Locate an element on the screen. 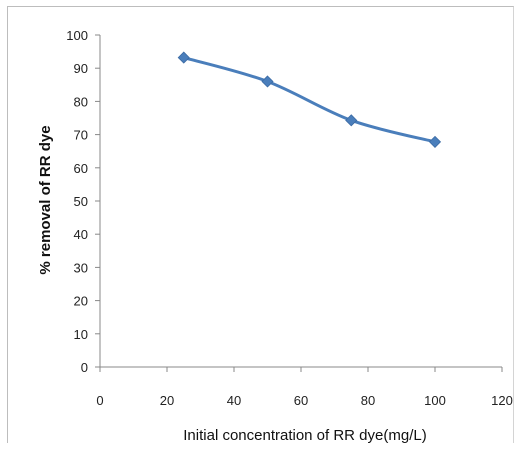  y-tick-label: 0 is located at coordinates (84, 367).